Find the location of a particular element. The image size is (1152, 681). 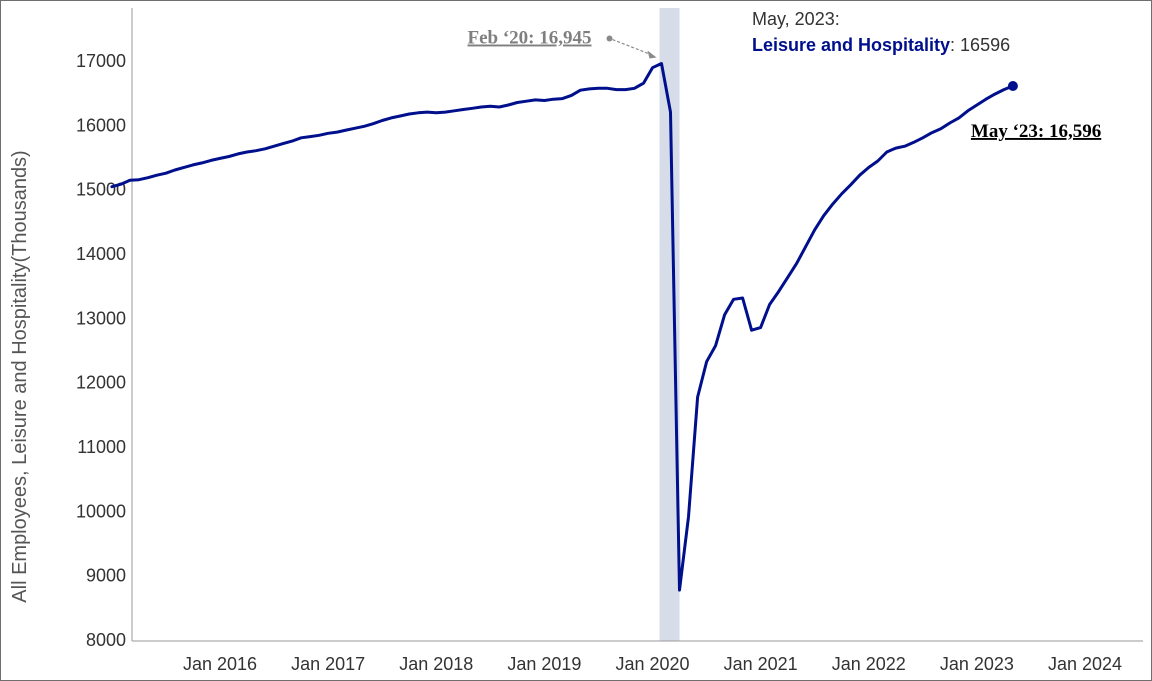

y-tick-label: 15000 is located at coordinates (101, 190).